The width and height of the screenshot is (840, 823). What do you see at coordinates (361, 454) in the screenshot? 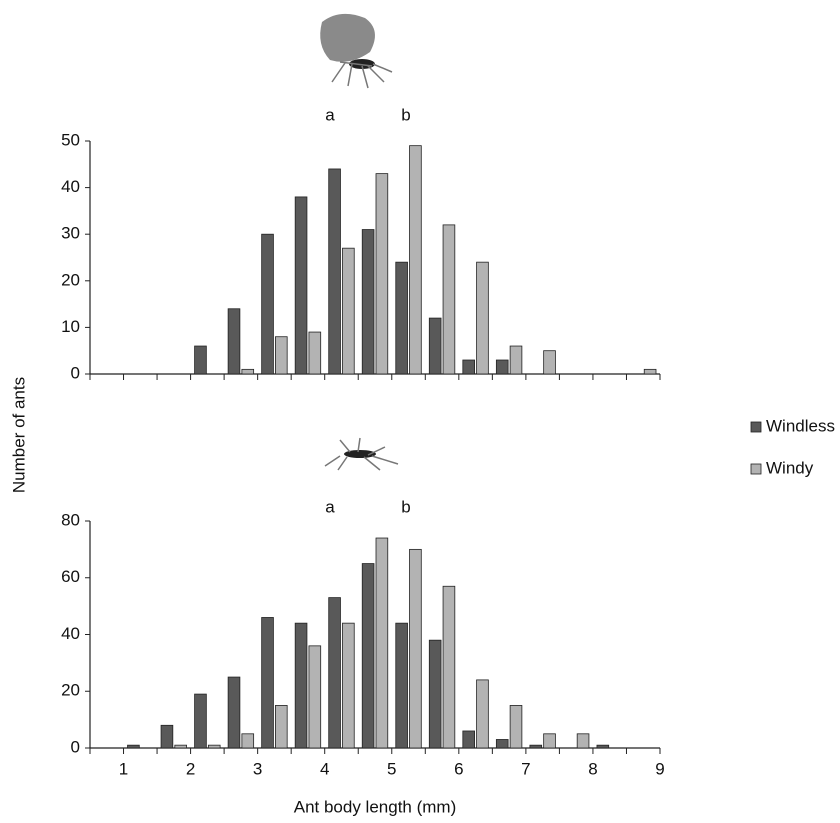
I see `ant-icon` at bounding box center [361, 454].